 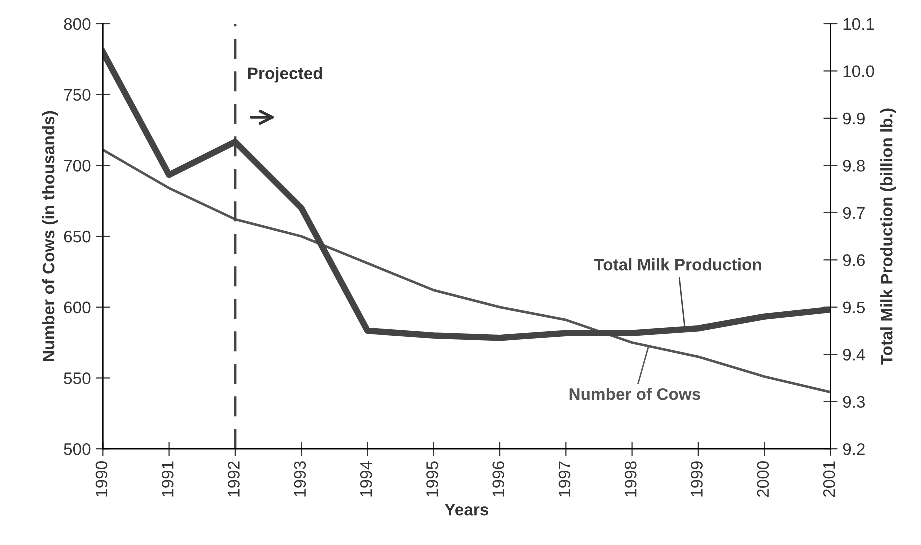 What do you see at coordinates (77, 24) in the screenshot?
I see `y-tick-label: 800` at bounding box center [77, 24].